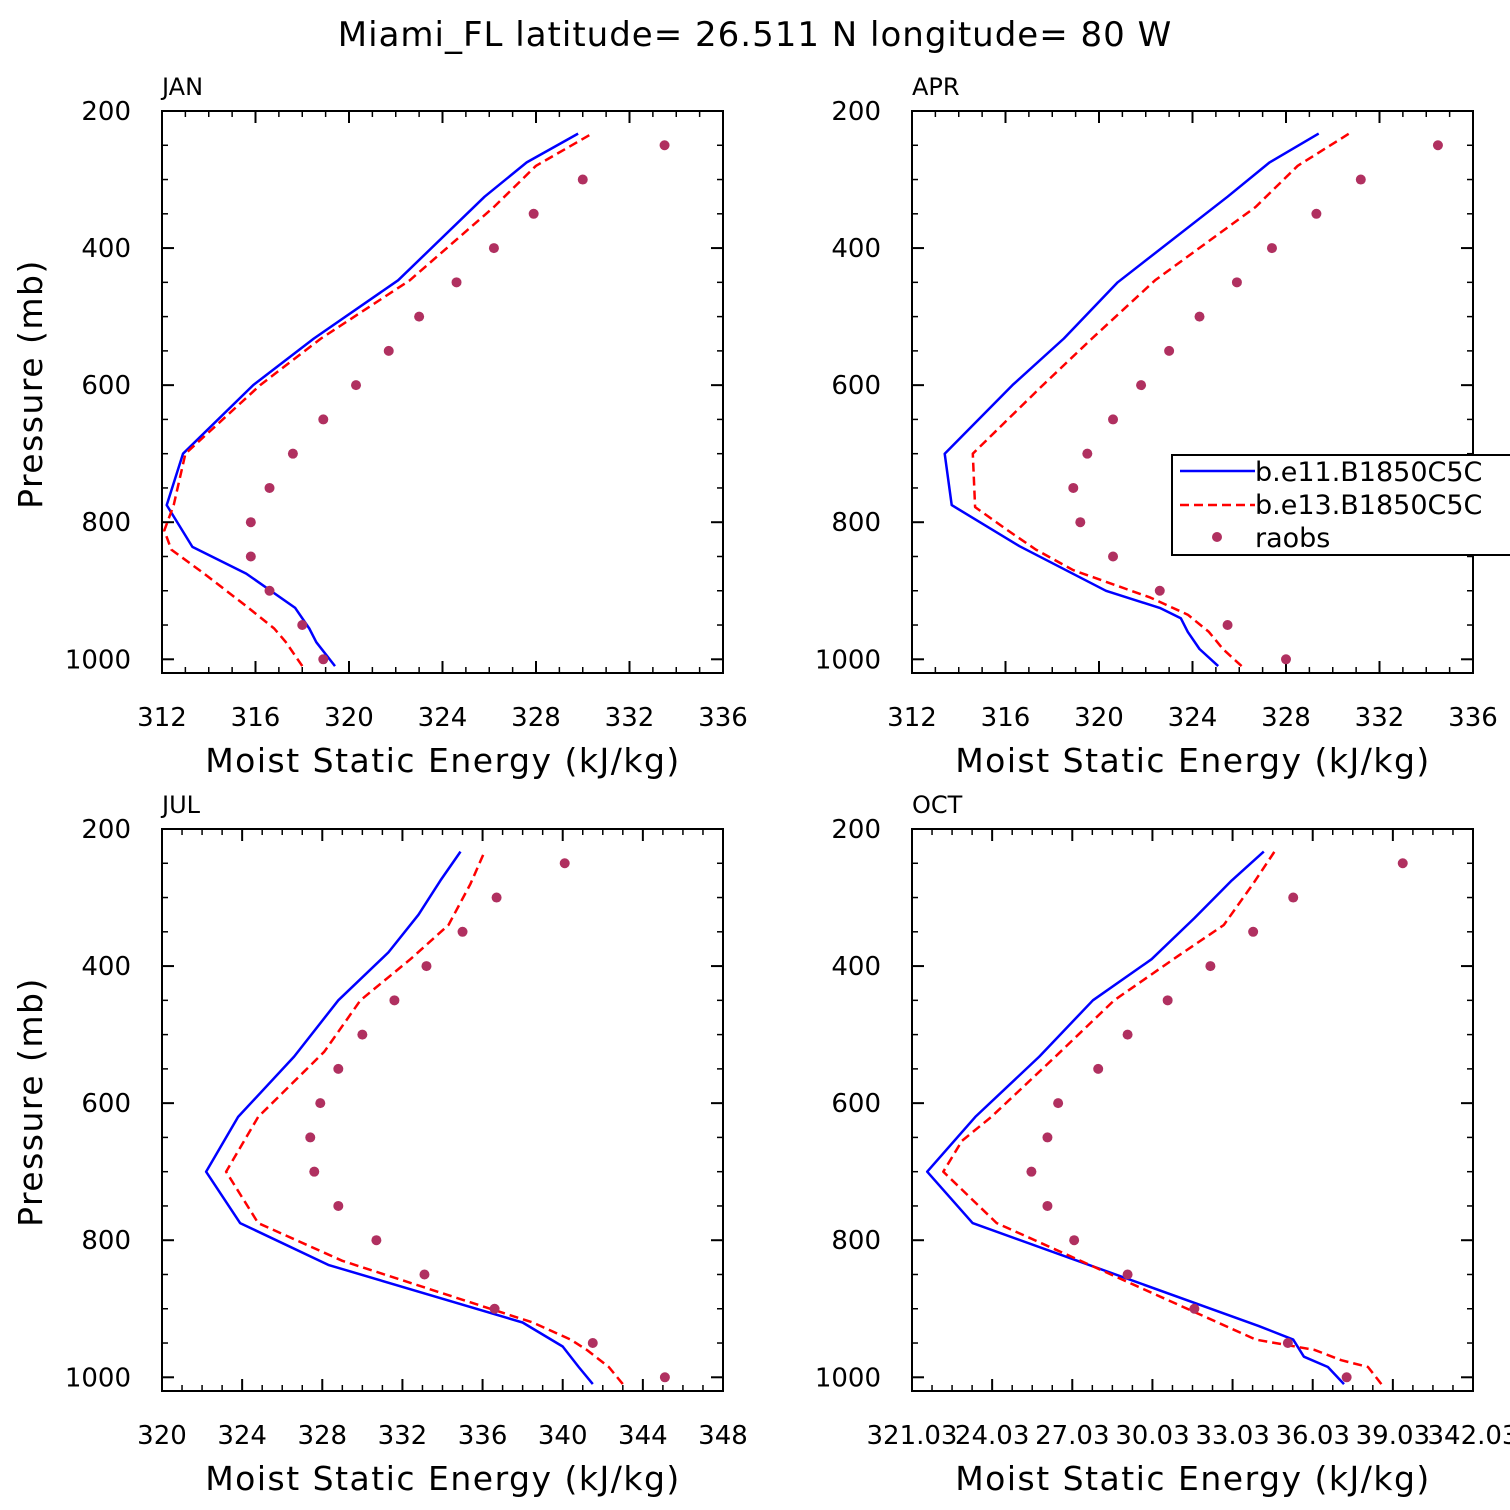 Image resolution: width=1510 pixels, height=1510 pixels. I want to click on series-line-b-e13-apr, so click(1160, 400).